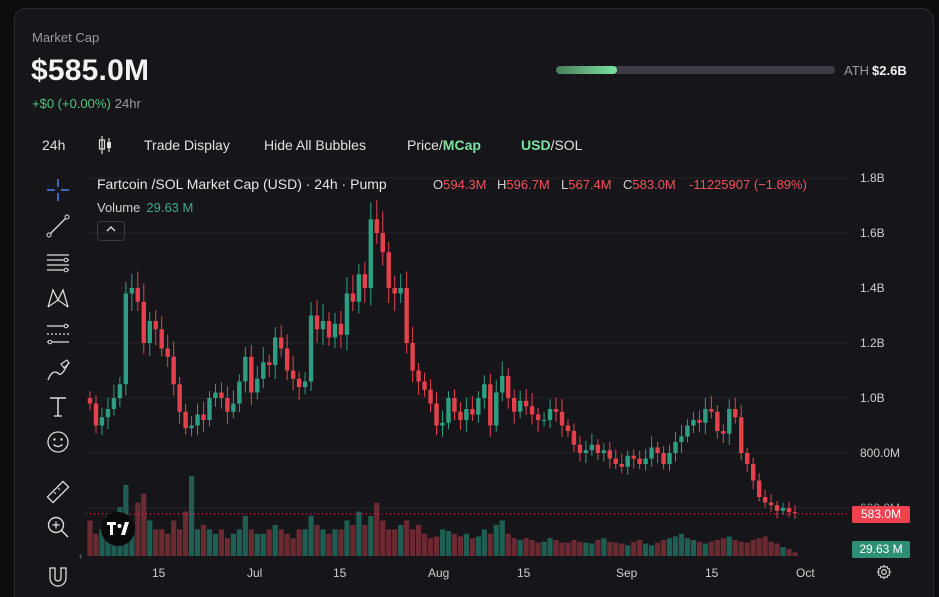 The image size is (939, 597). What do you see at coordinates (58, 442) in the screenshot?
I see `emoji-icon` at bounding box center [58, 442].